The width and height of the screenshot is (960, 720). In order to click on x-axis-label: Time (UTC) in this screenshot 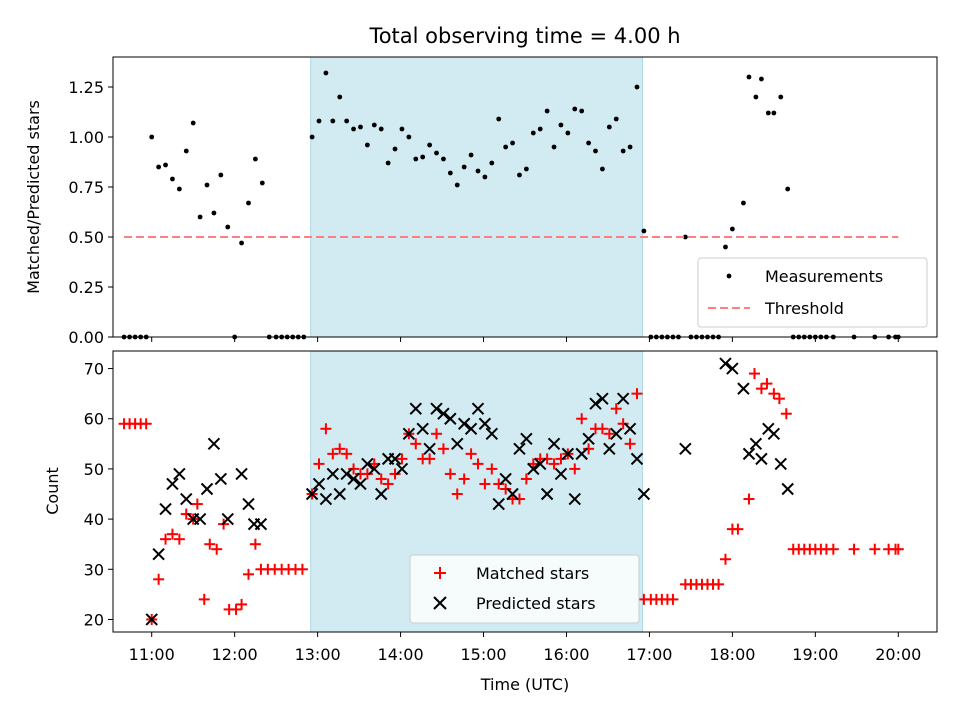, I will do `click(524, 684)`.